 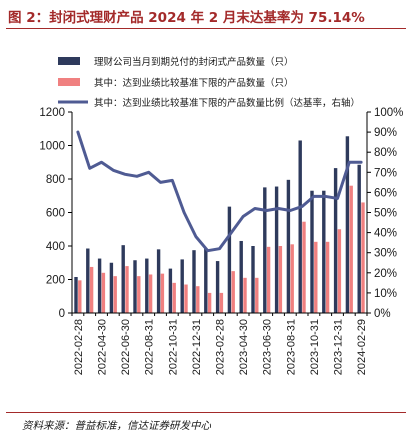 I want to click on y-tick-label-left: 600, so click(x=55, y=214).